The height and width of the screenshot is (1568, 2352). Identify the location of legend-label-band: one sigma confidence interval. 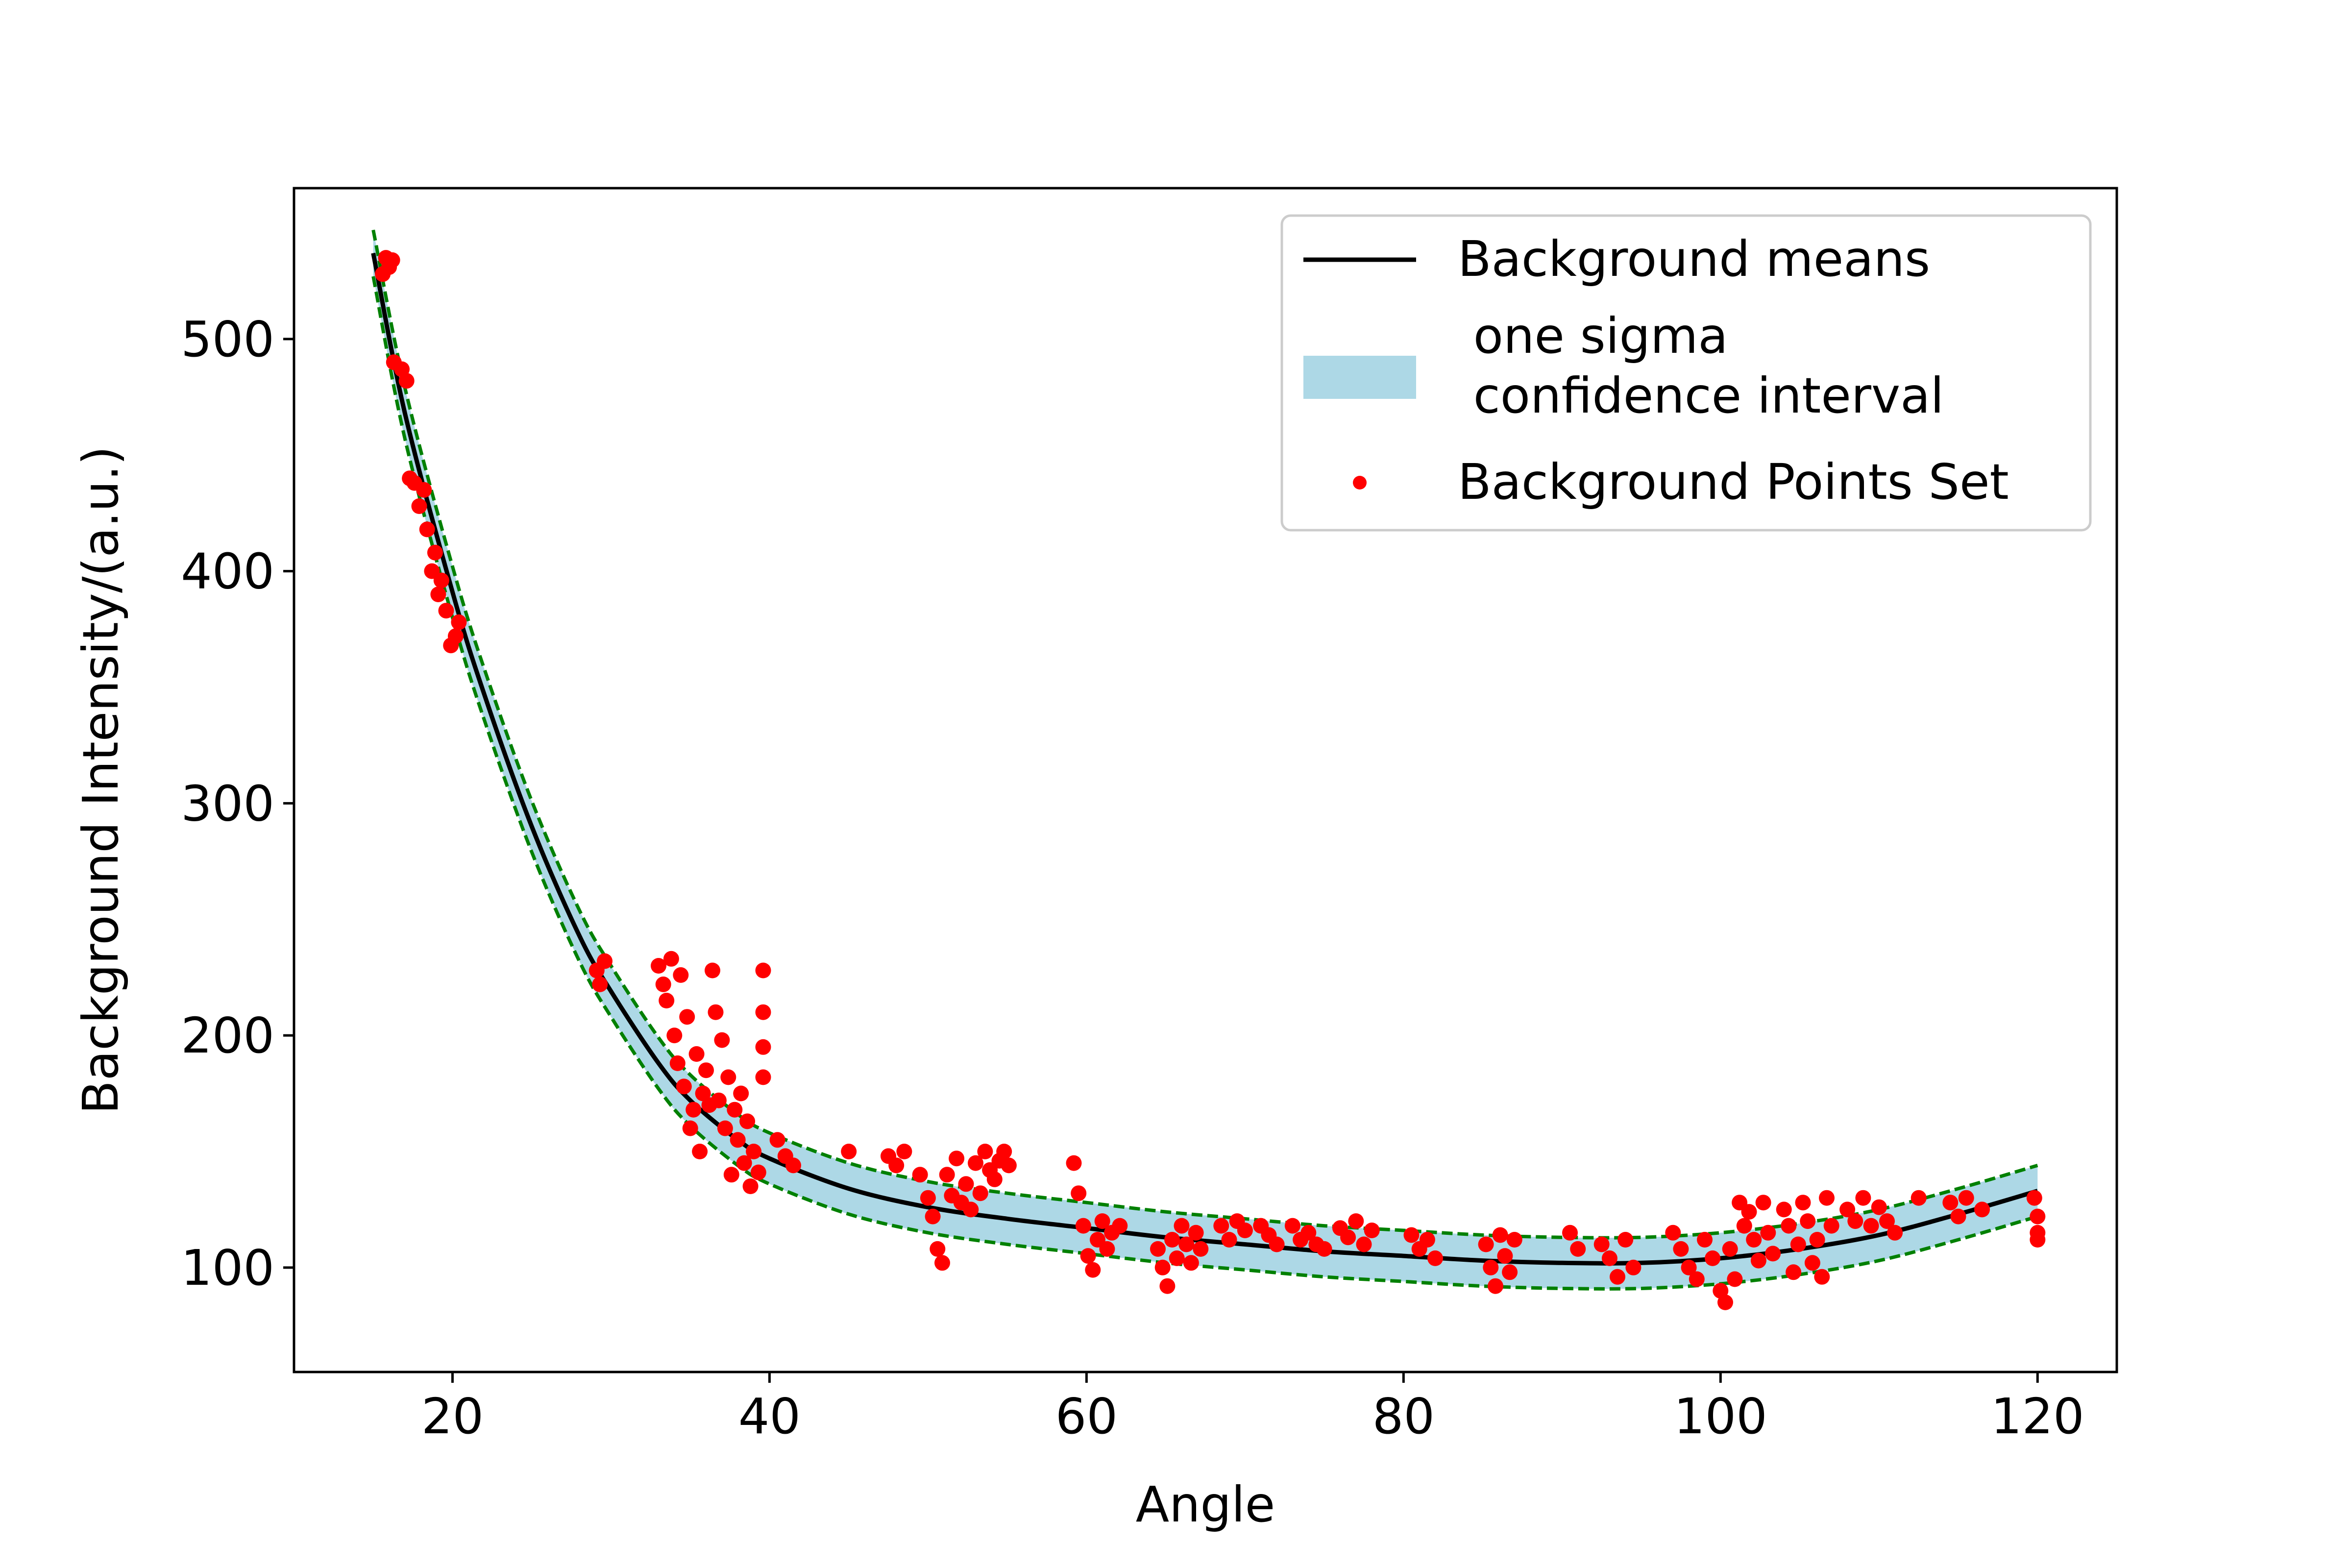
(1701, 365).